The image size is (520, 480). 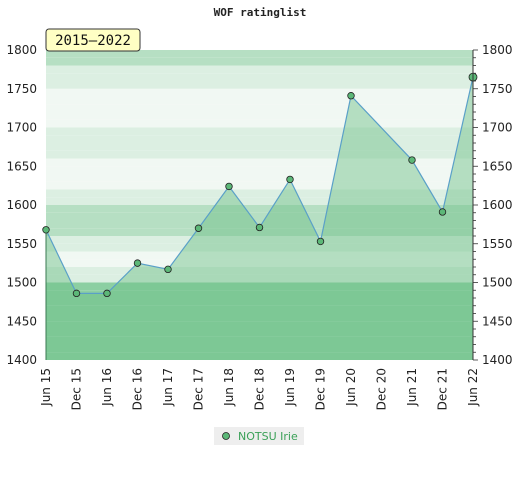 What do you see at coordinates (21, 50) in the screenshot?
I see `y-tick-label-left: 1800` at bounding box center [21, 50].